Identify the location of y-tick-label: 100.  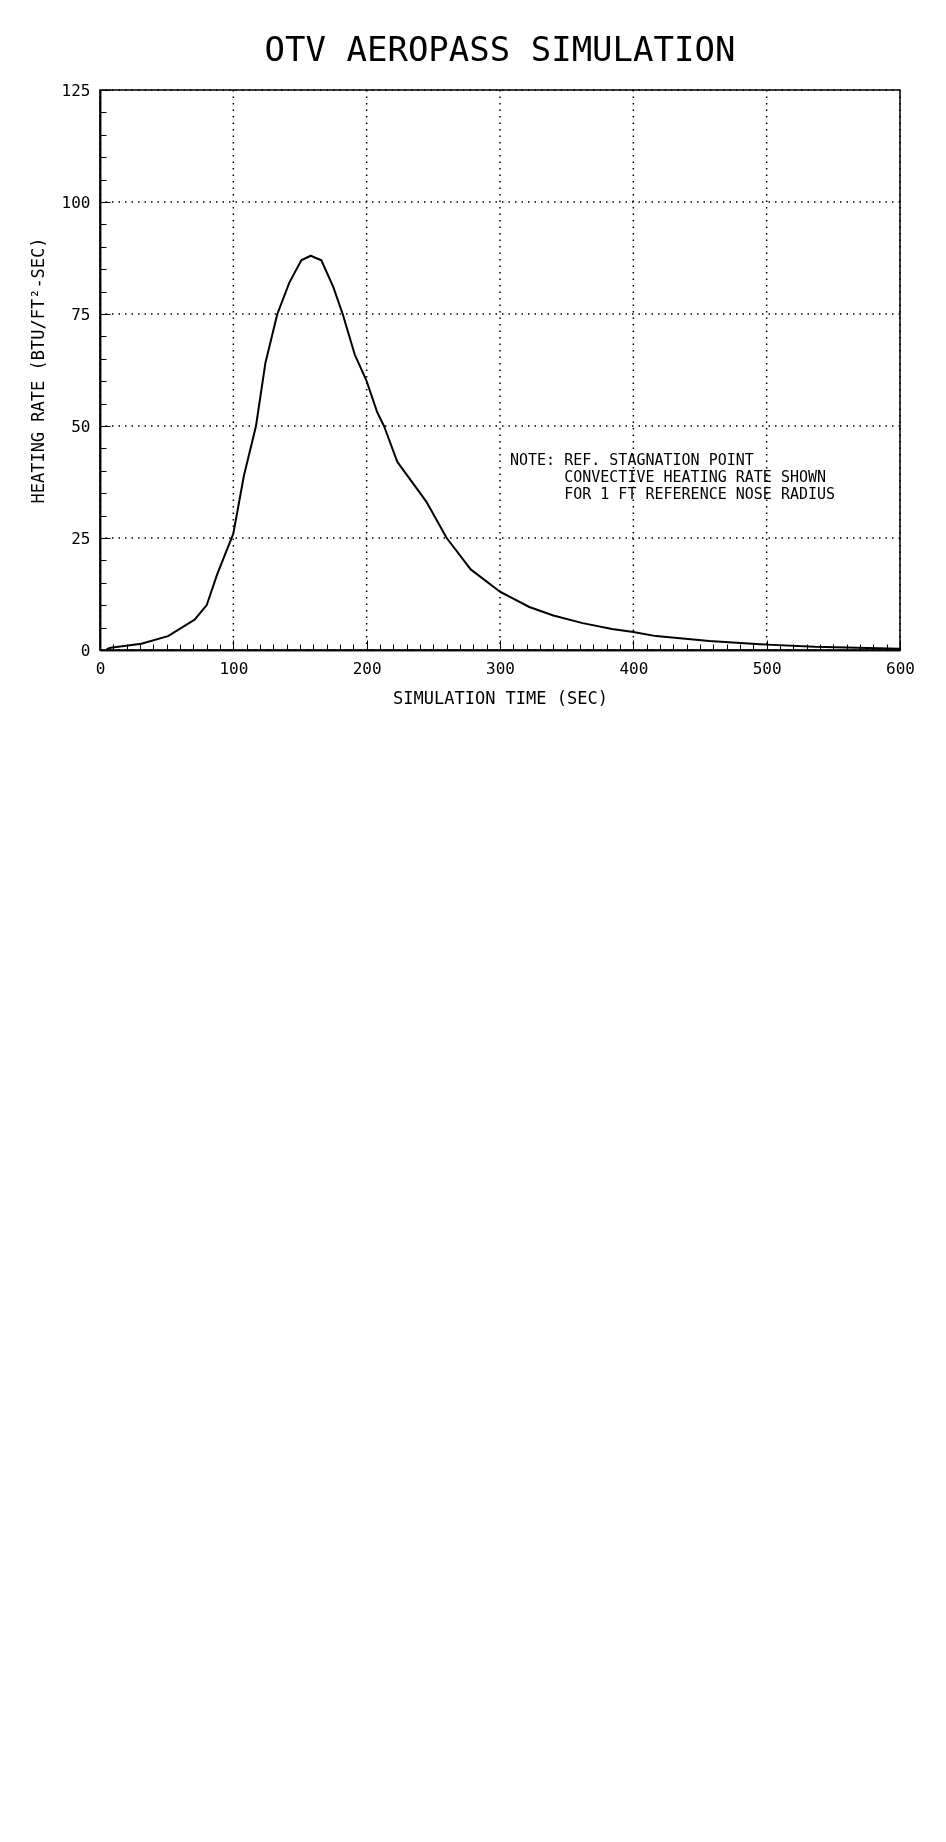
(76, 202).